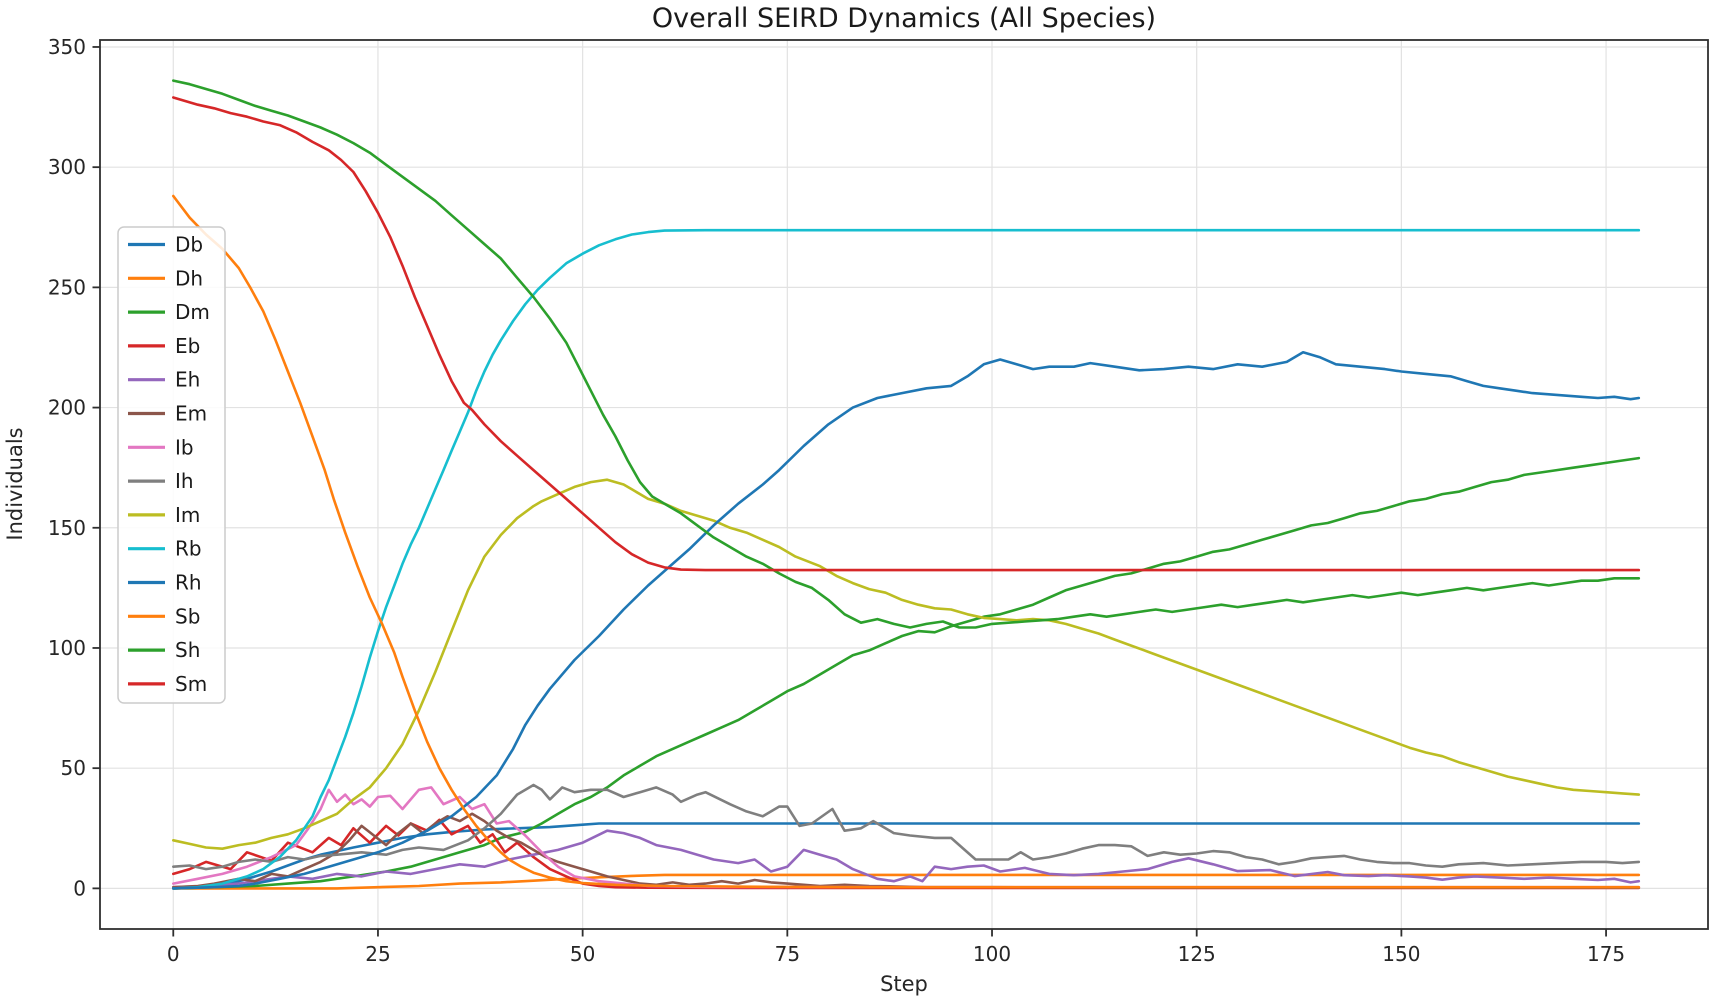  What do you see at coordinates (191, 684) in the screenshot?
I see `legend-label-Sm: Sm` at bounding box center [191, 684].